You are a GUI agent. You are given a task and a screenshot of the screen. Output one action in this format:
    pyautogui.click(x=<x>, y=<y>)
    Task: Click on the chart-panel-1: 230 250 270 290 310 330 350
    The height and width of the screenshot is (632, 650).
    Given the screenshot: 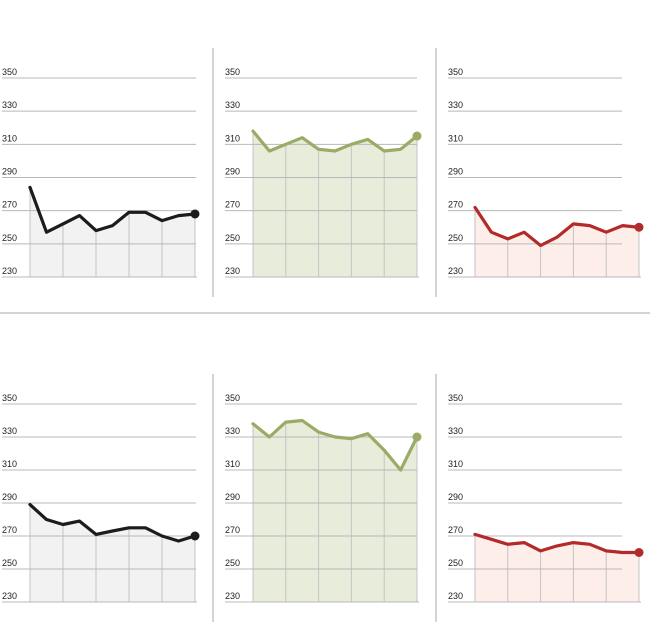 What is the action you would take?
    pyautogui.click(x=101, y=172)
    